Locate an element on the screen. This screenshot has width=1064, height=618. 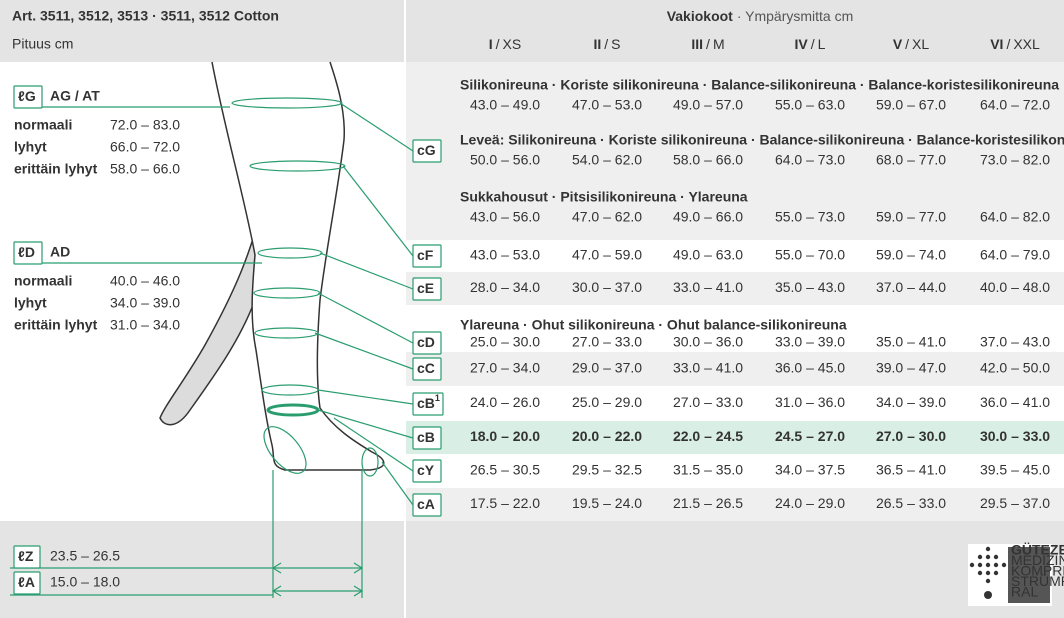
size-value: 30.0 – 37.0 is located at coordinates (607, 287).